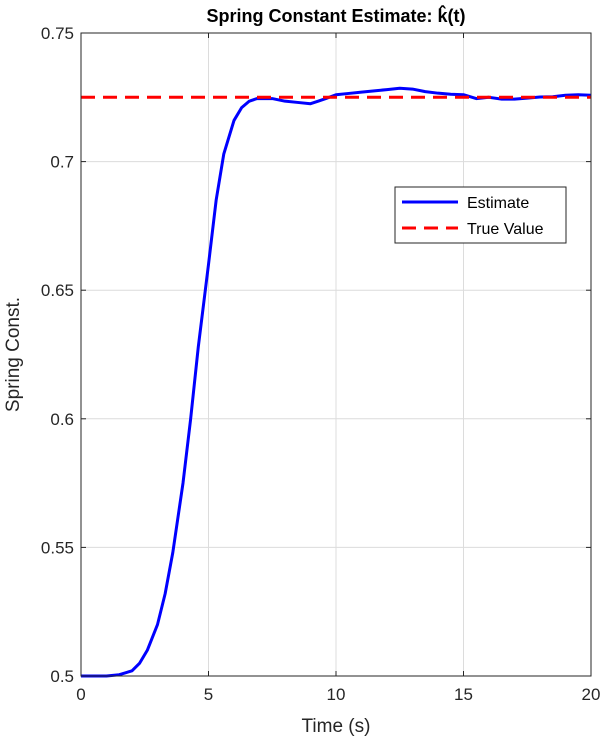 This screenshot has width=605, height=742. What do you see at coordinates (335, 15) in the screenshot?
I see `chart-title: Spring Constant Estimate: k̂(t)` at bounding box center [335, 15].